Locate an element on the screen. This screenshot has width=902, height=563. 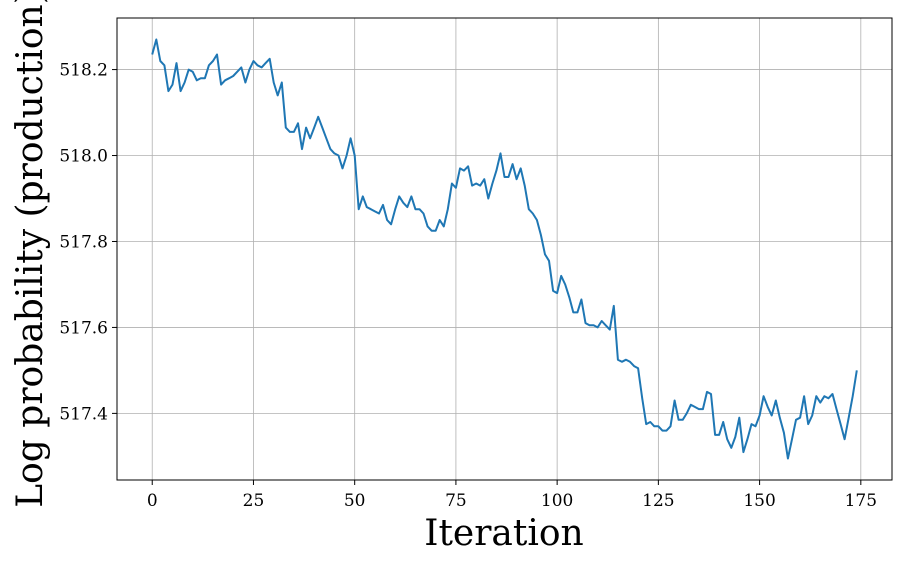
x-tick-label: 75 is located at coordinates (456, 501).